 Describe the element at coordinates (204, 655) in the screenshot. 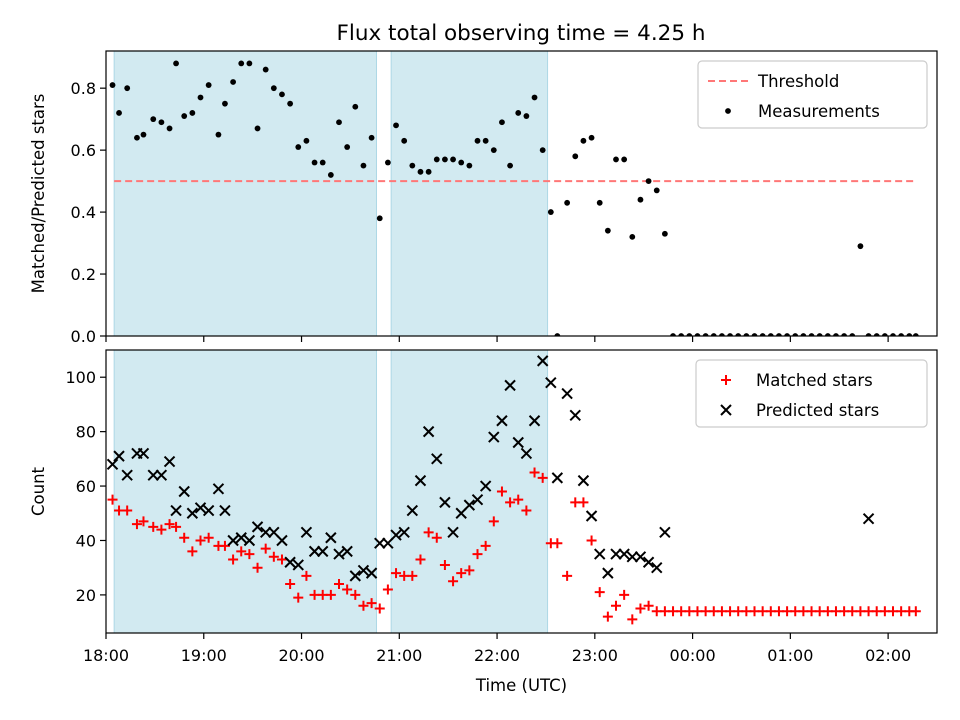

I see `x-tick-label: 19:00` at that location.